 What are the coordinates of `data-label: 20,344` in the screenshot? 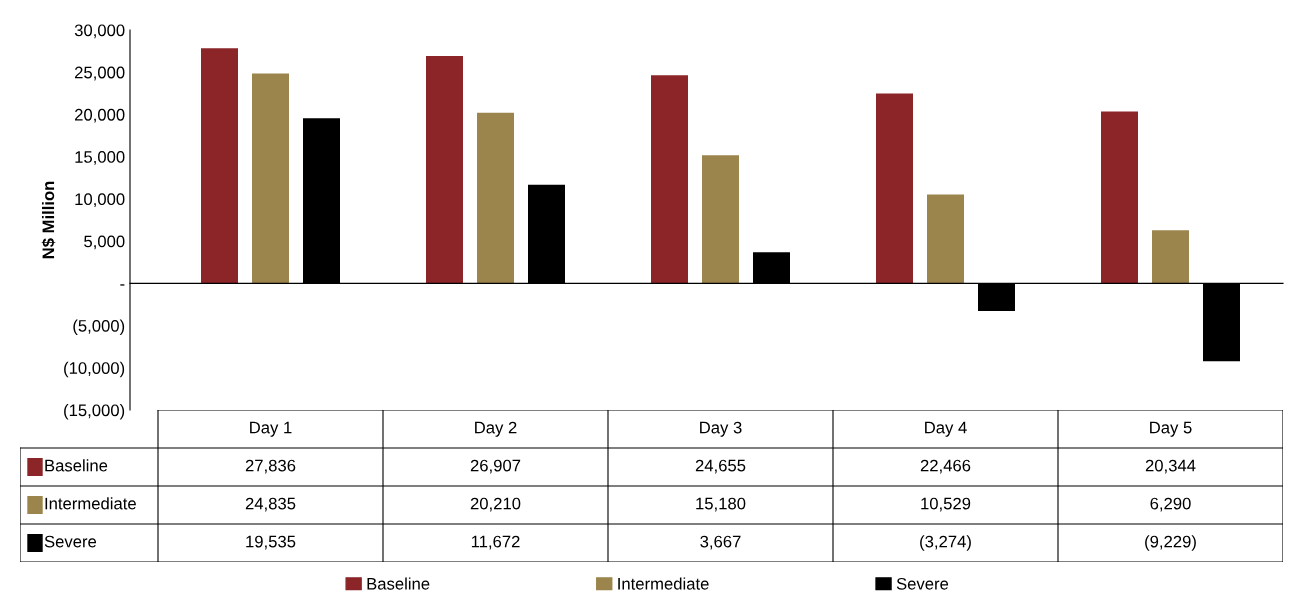 It's located at (1170, 466).